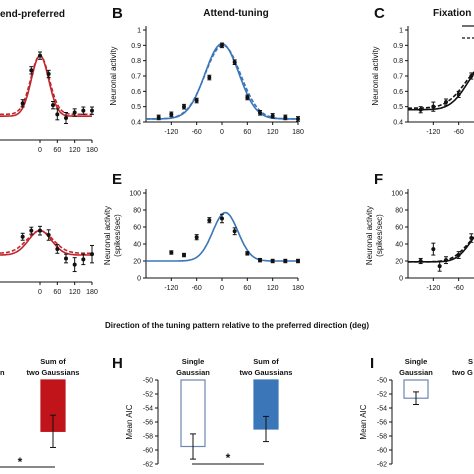 The width and height of the screenshot is (474, 474). Describe the element at coordinates (53, 361) in the screenshot. I see `g-category-sum-line1: Sum of` at that location.